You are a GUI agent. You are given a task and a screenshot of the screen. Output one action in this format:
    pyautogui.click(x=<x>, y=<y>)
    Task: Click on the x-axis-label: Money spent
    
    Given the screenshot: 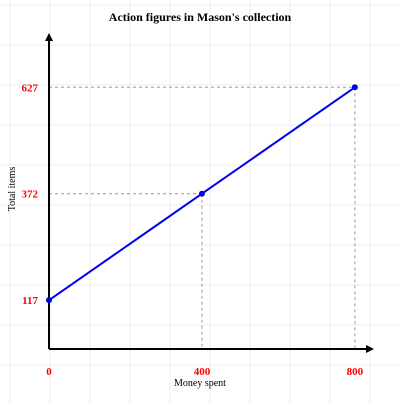 What is the action you would take?
    pyautogui.click(x=200, y=383)
    